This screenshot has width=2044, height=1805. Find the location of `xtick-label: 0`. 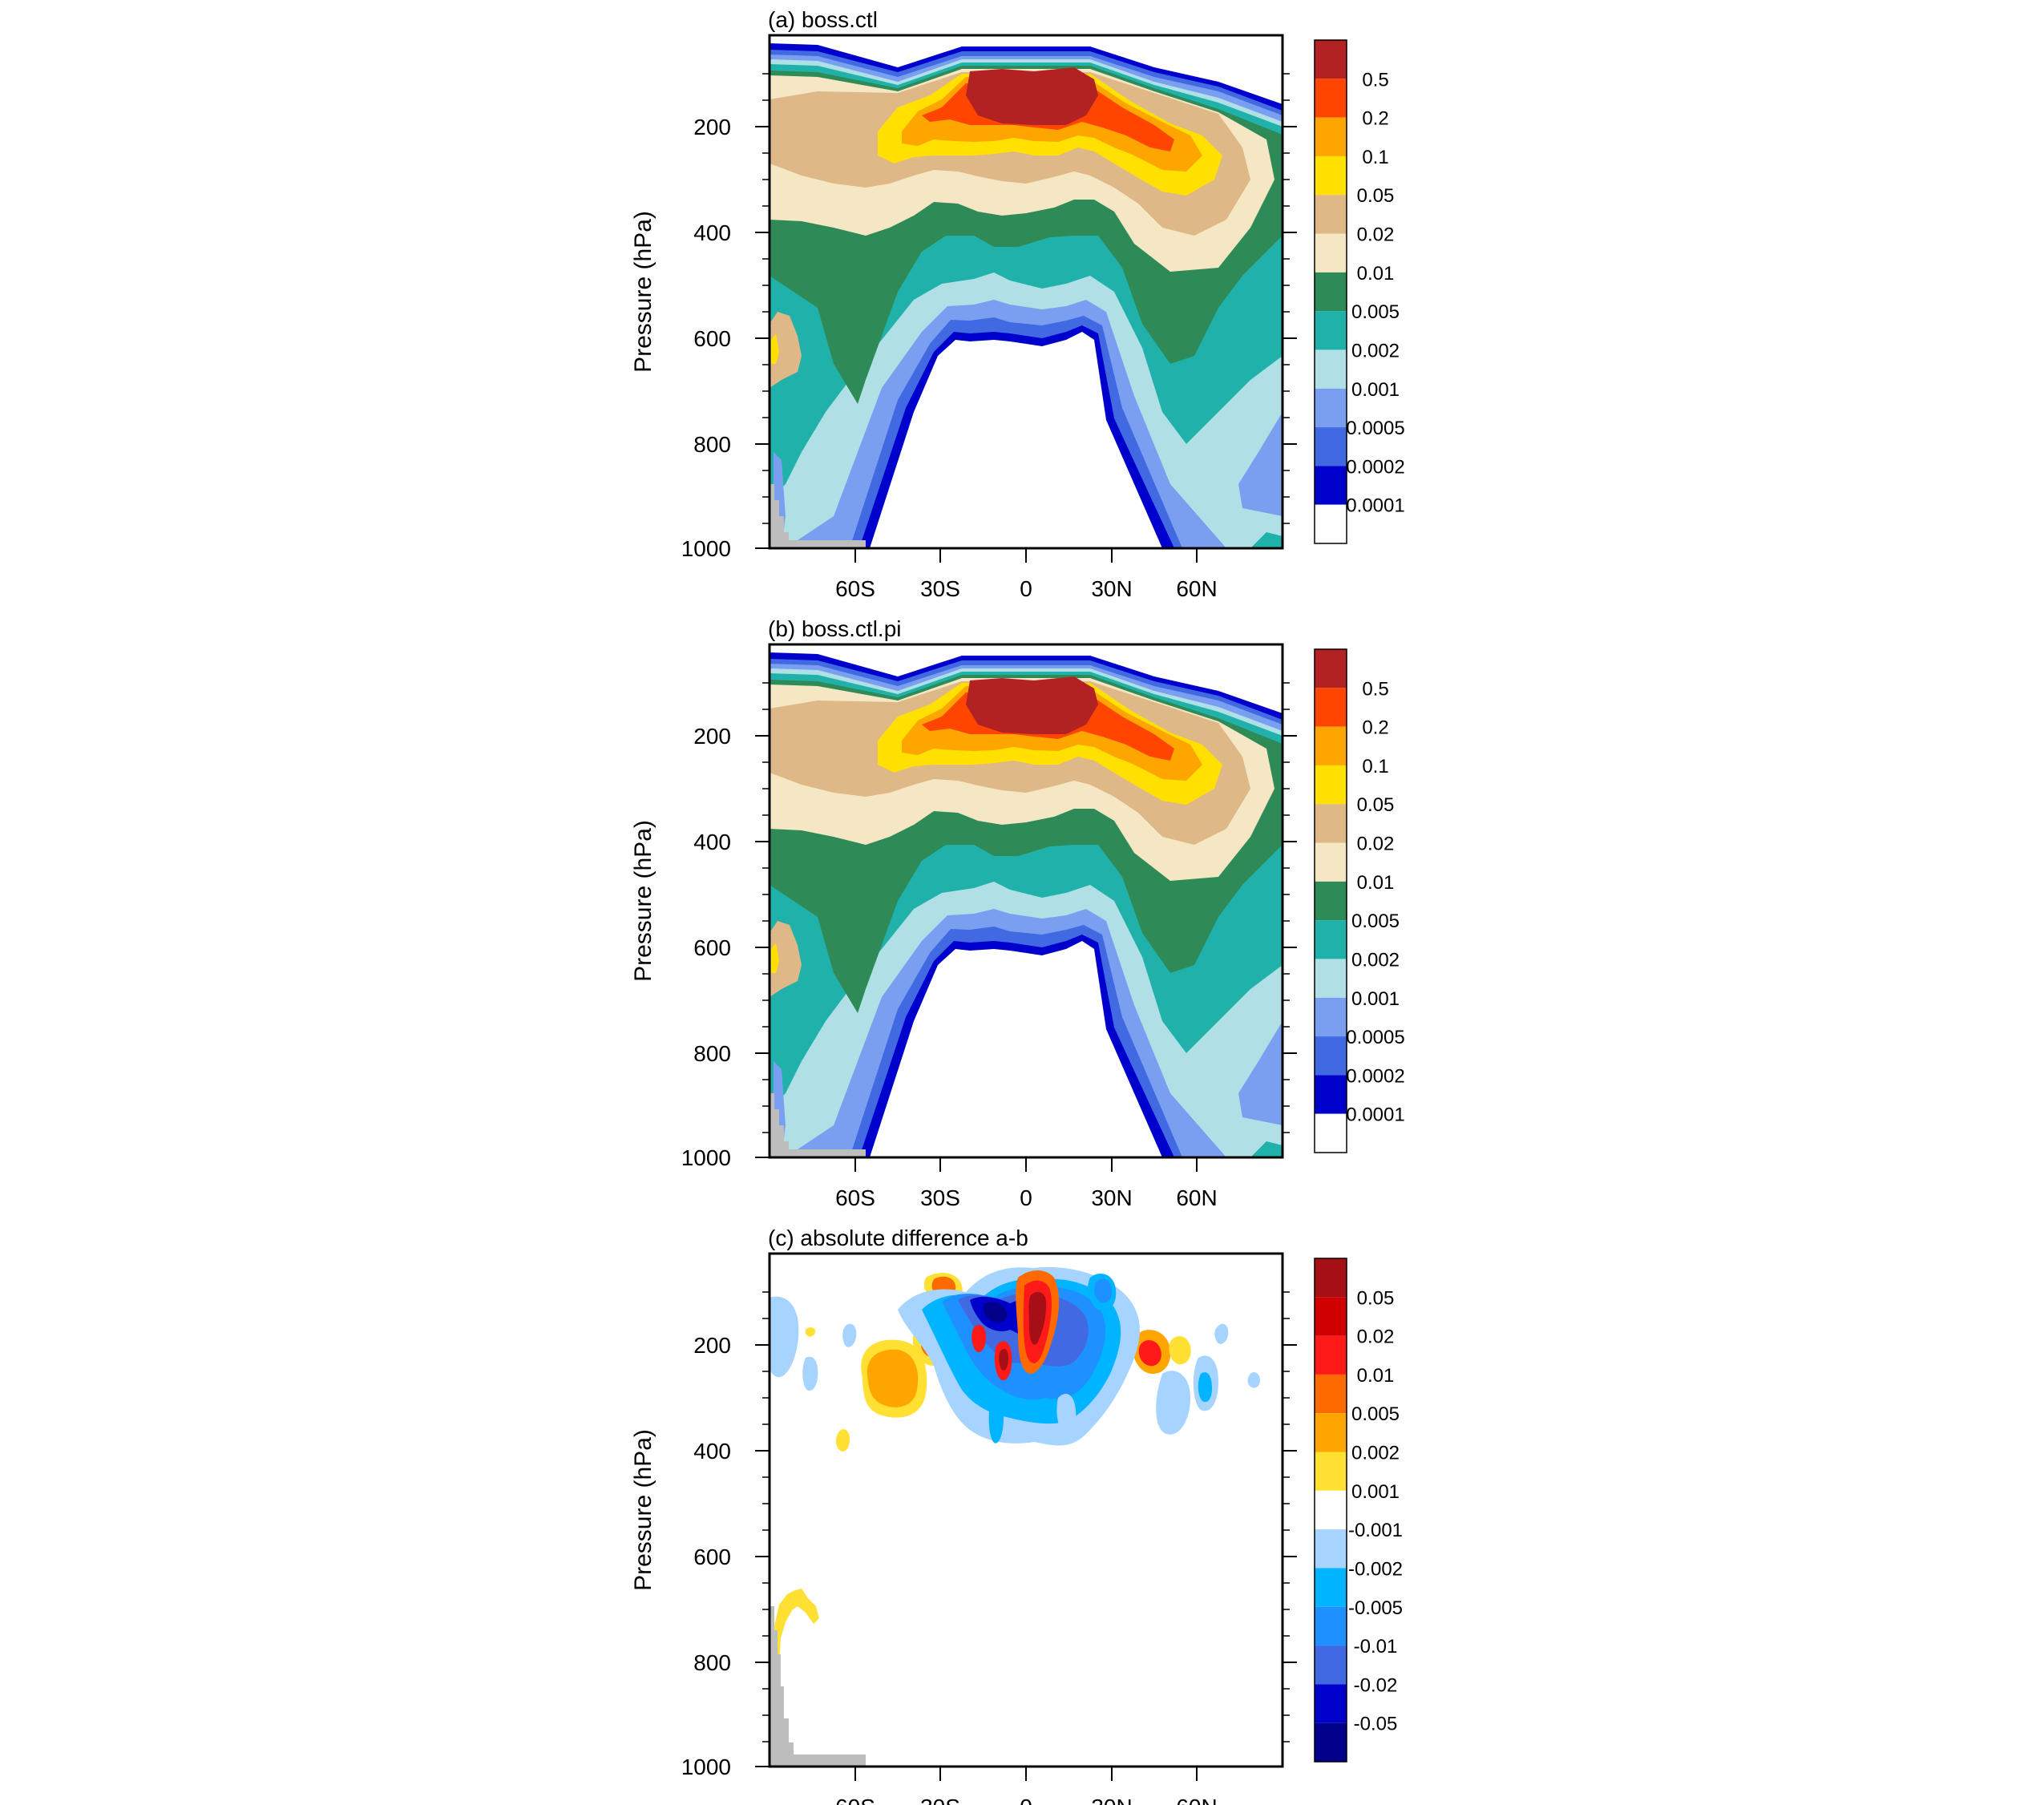

xtick-label: 0 is located at coordinates (1026, 1197).